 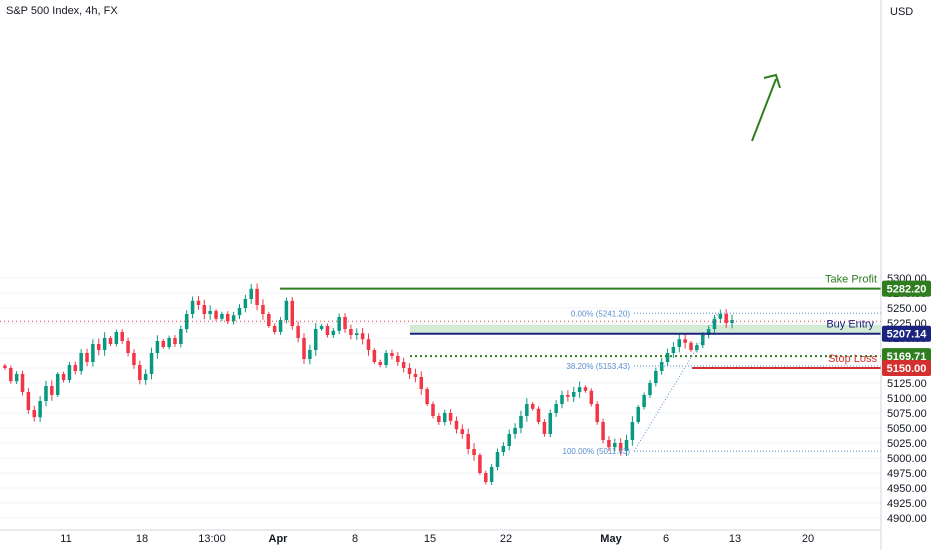 I want to click on y-tick-label: 5100.00, so click(x=907, y=399).